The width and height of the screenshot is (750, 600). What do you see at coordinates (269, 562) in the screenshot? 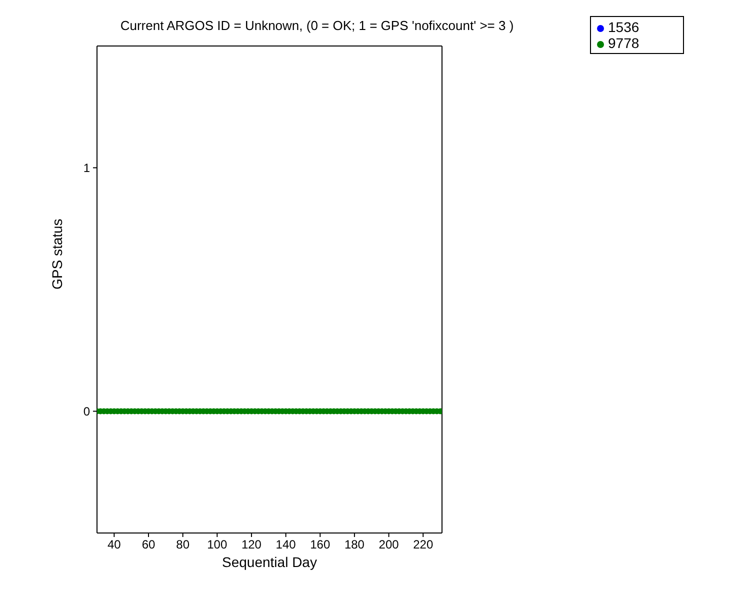
I see `x-axis-title: Sequential Day` at bounding box center [269, 562].